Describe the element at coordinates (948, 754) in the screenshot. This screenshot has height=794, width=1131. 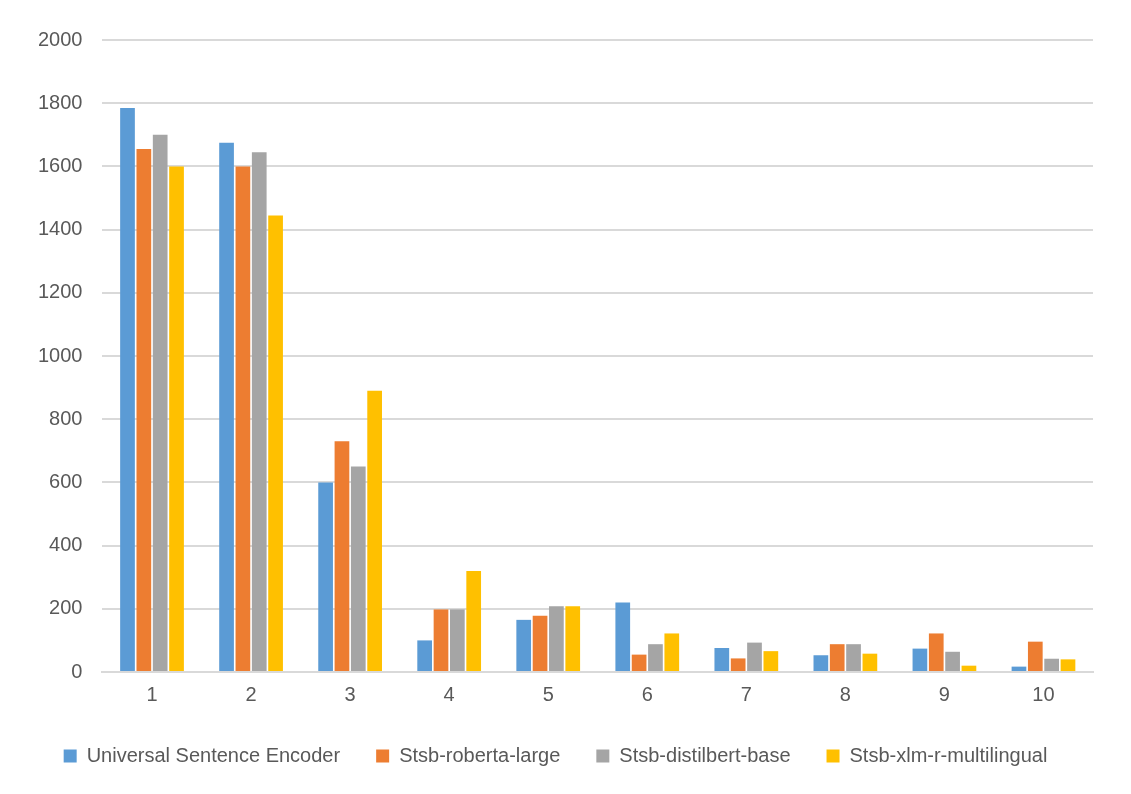
I see `legend-label: Stsb-xlm-r-multilingual` at that location.